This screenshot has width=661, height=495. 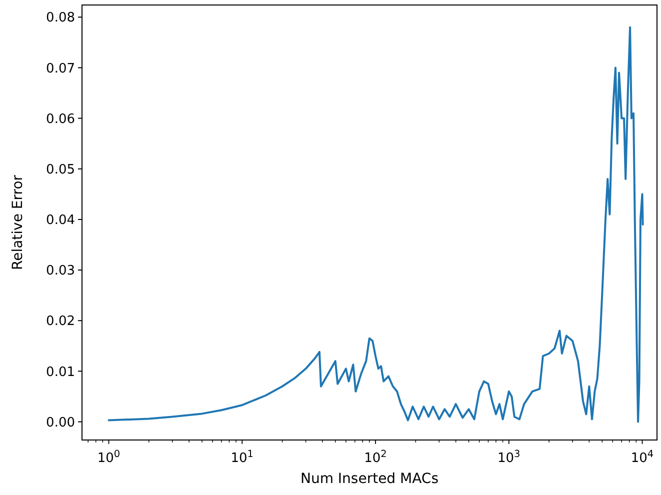 I want to click on y-axis-title: Relative Error, so click(x=18, y=222).